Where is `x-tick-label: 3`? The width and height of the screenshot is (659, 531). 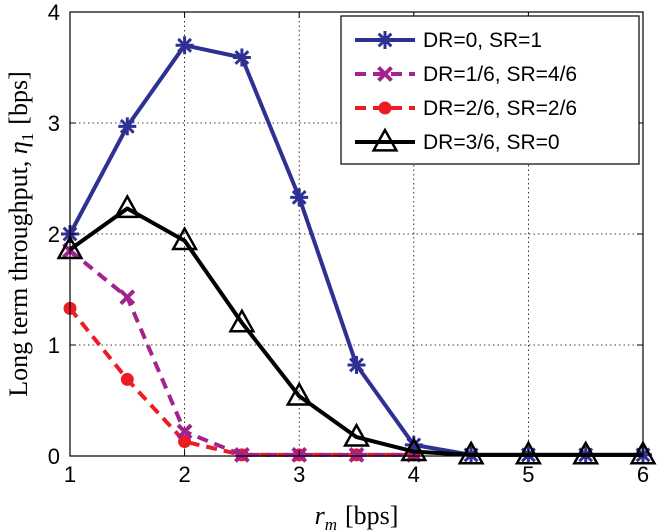 x-tick-label: 3 is located at coordinates (299, 474).